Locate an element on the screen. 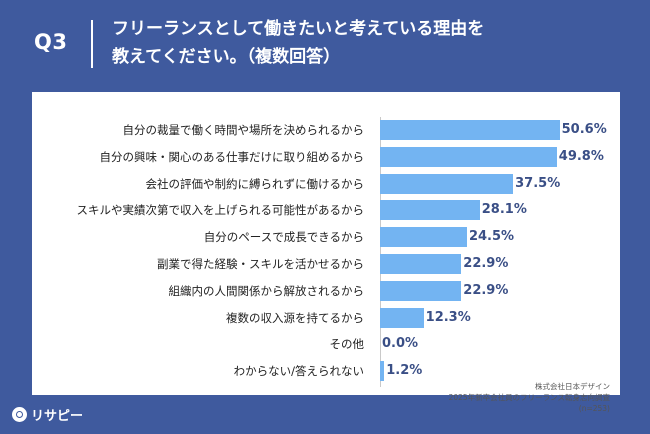 The image size is (650, 434). source-survey: 2025年新卒会社員のフリーランス転身志向調査 is located at coordinates (529, 397).